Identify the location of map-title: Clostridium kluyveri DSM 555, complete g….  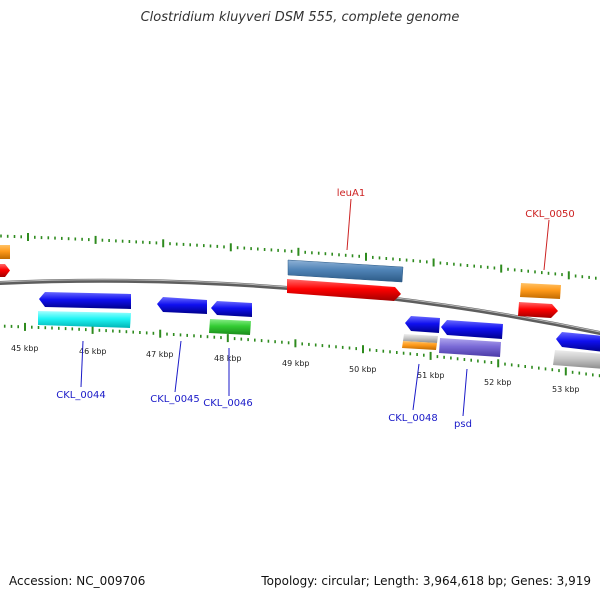
(300, 17).